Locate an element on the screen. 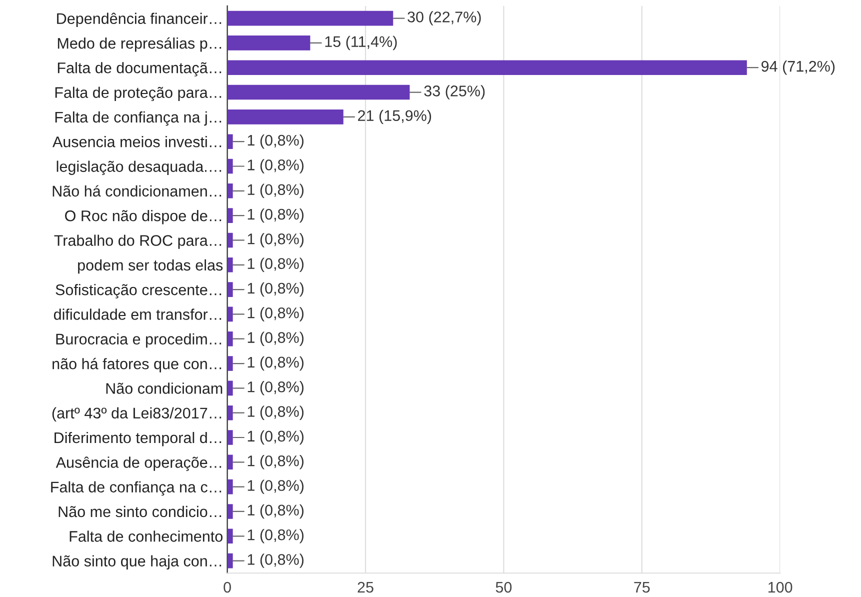  y-tick-label: Falta de conhecimento is located at coordinates (146, 536).